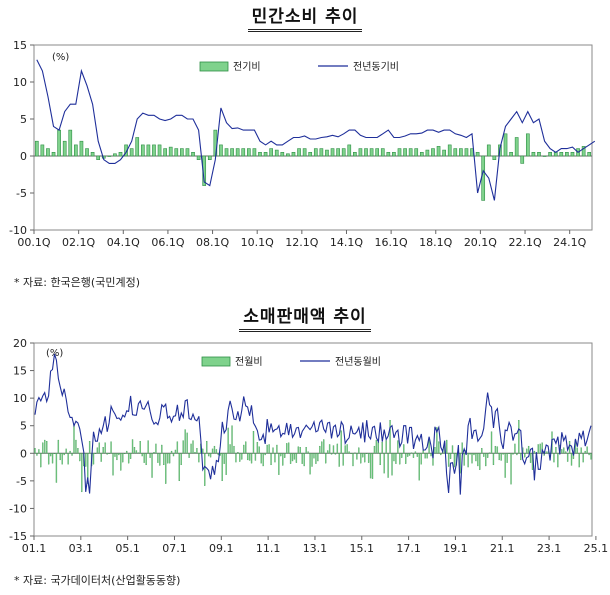  What do you see at coordinates (77, 282) in the screenshot?
I see `chart-1-source: * 자료: 한국은행(국민계정)` at bounding box center [77, 282].